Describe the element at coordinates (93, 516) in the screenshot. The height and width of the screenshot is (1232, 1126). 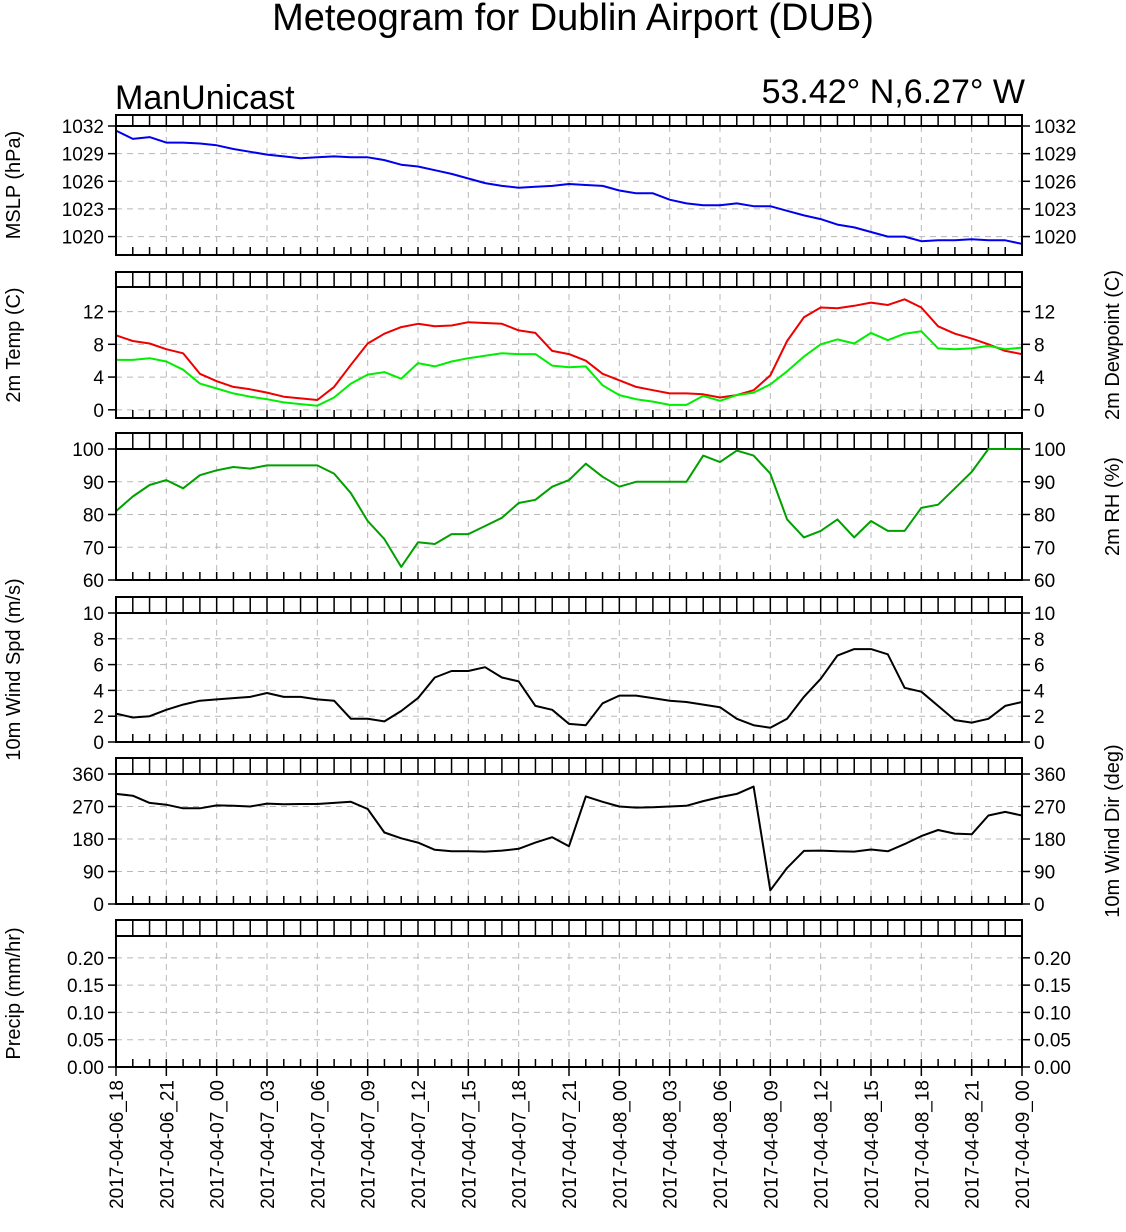
I see `y-tick-label-left: 80` at that location.